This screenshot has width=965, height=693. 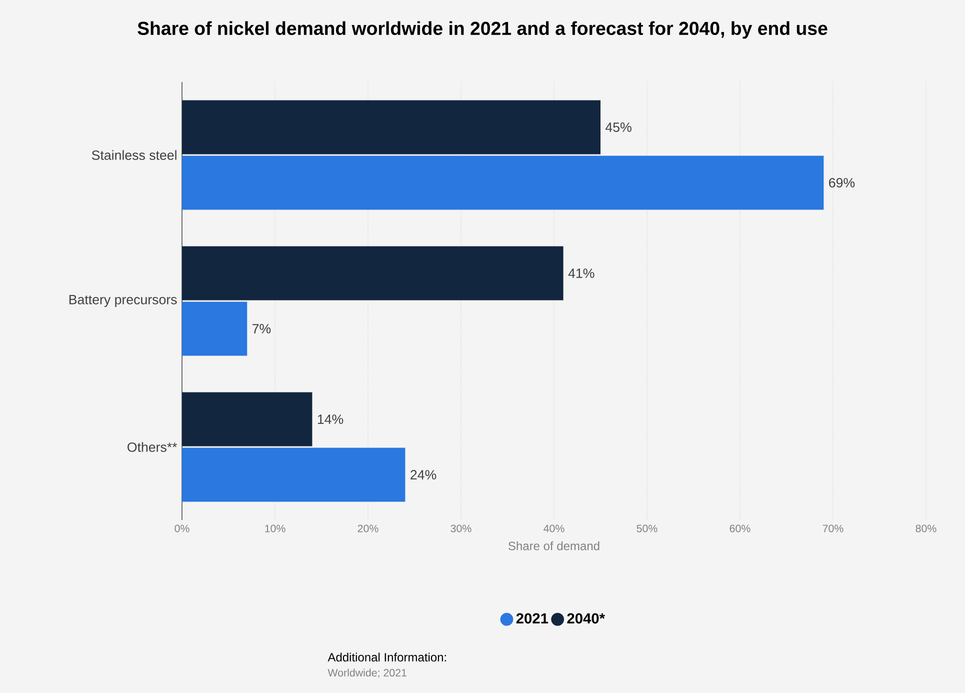 I want to click on legend-label: 2021, so click(x=532, y=618).